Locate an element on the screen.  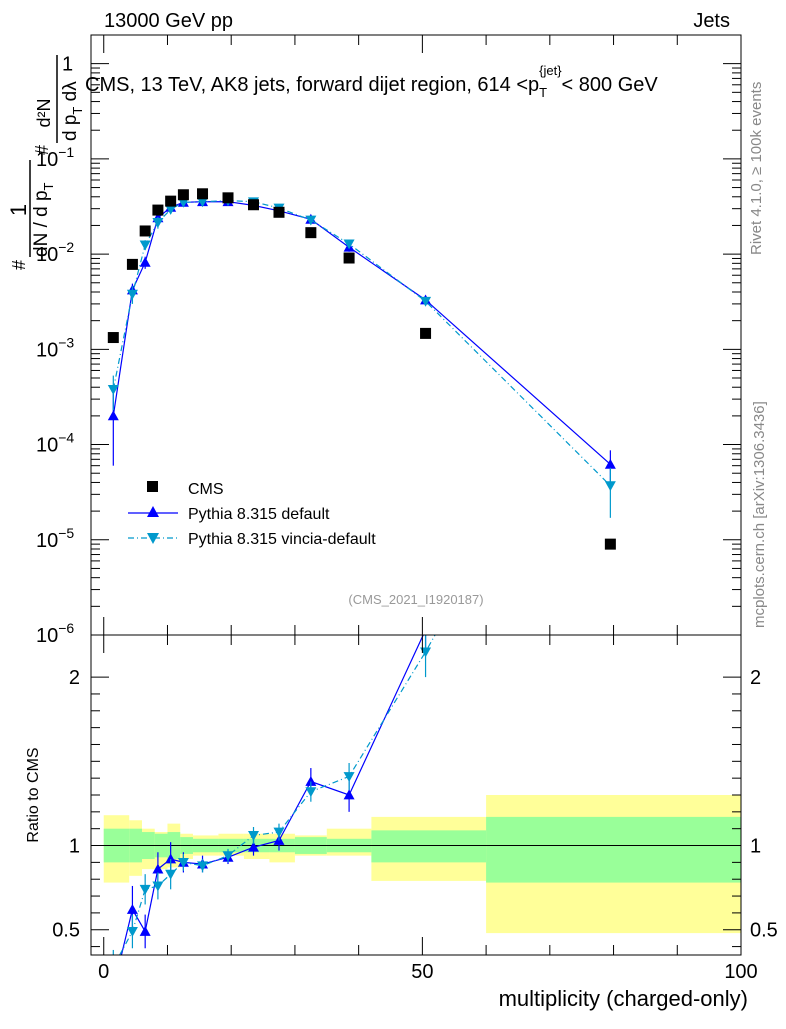
ylabel-hash-1: # is located at coordinates (19, 265).